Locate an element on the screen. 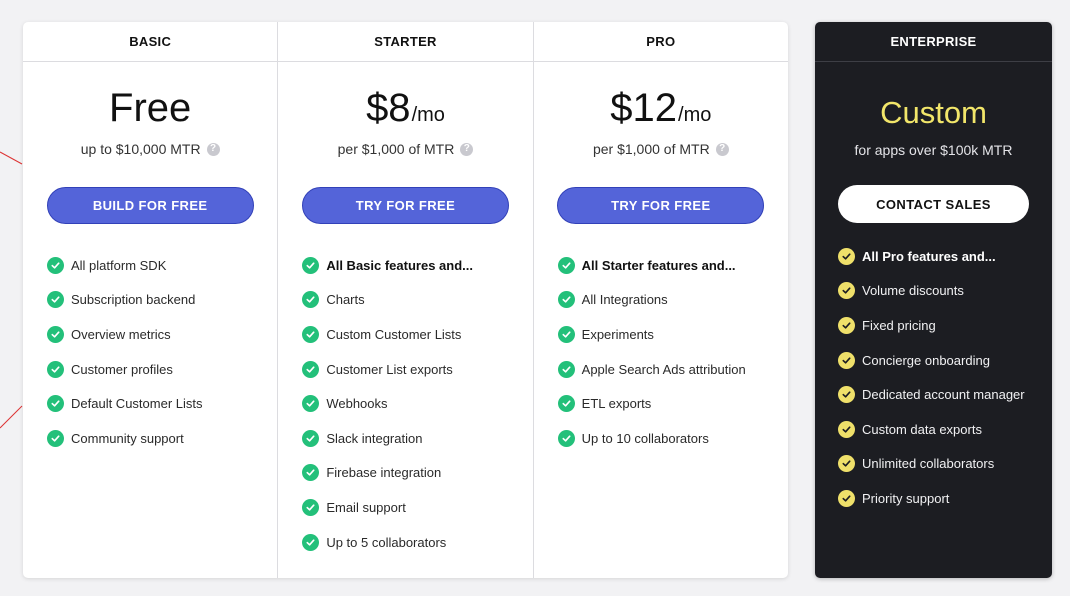  feature-label: Priority support is located at coordinates (906, 498).